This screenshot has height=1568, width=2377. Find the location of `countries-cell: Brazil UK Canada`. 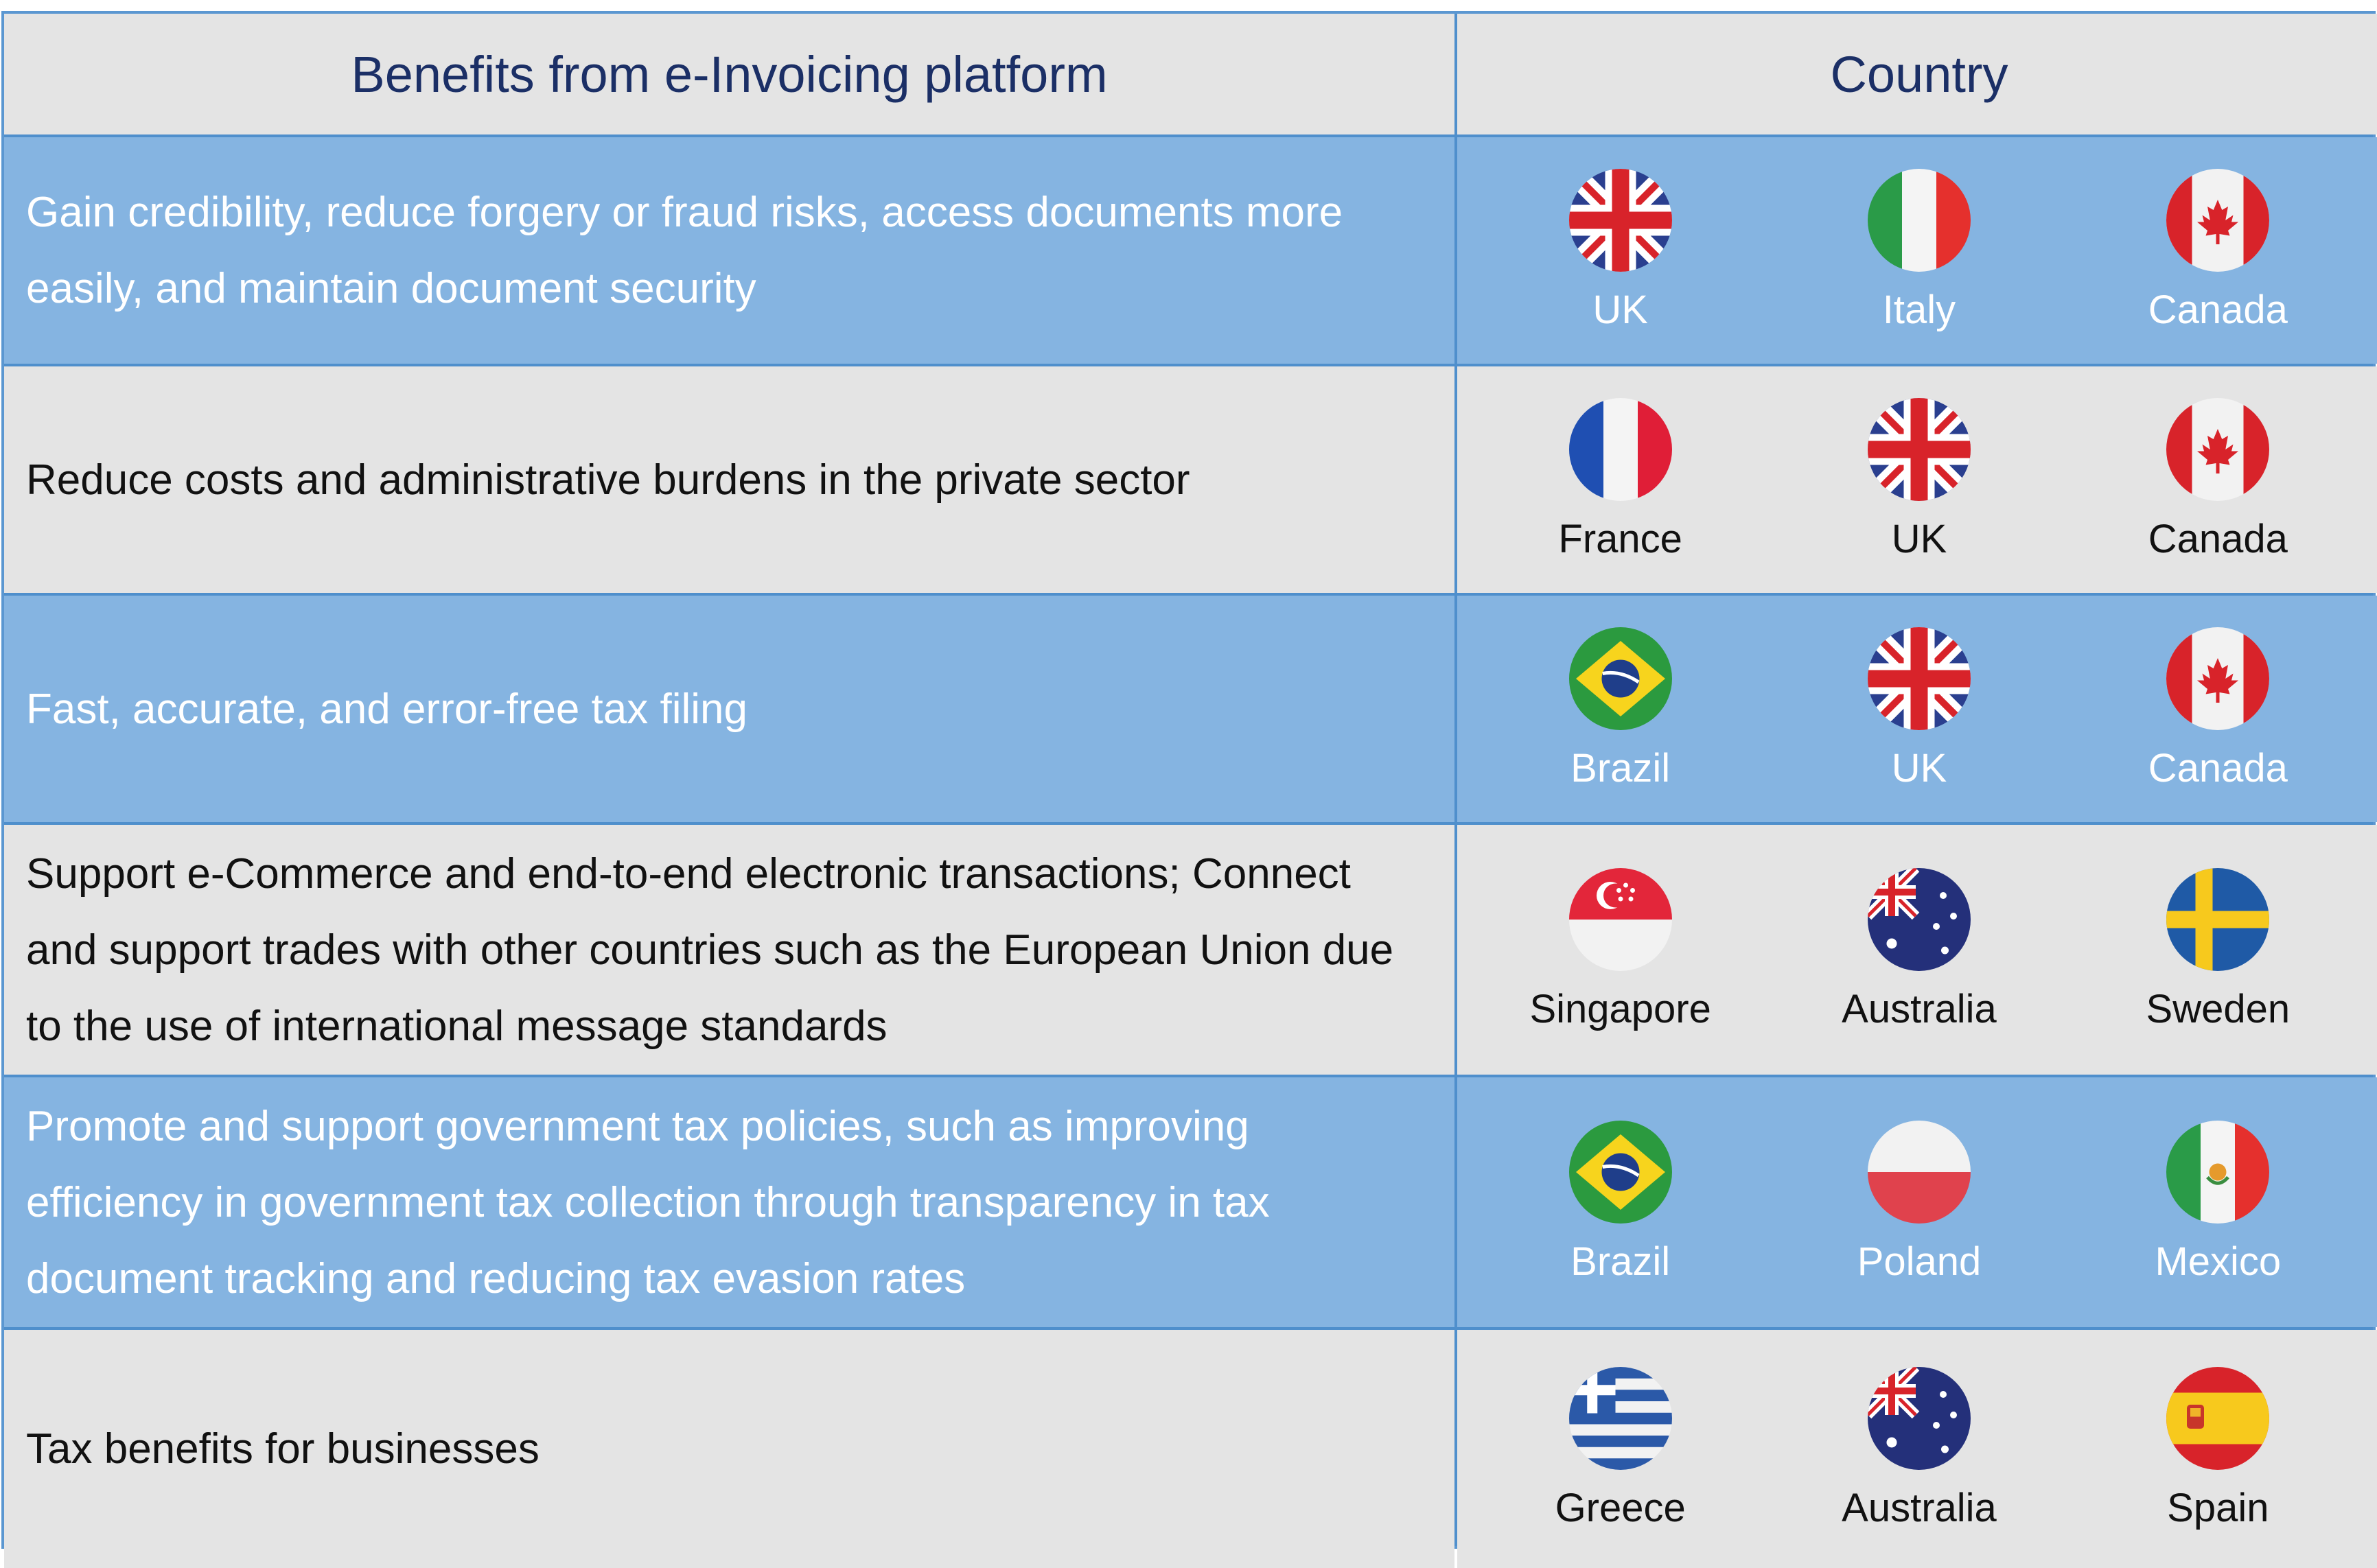

countries-cell: Brazil UK Canada is located at coordinates (1917, 709).